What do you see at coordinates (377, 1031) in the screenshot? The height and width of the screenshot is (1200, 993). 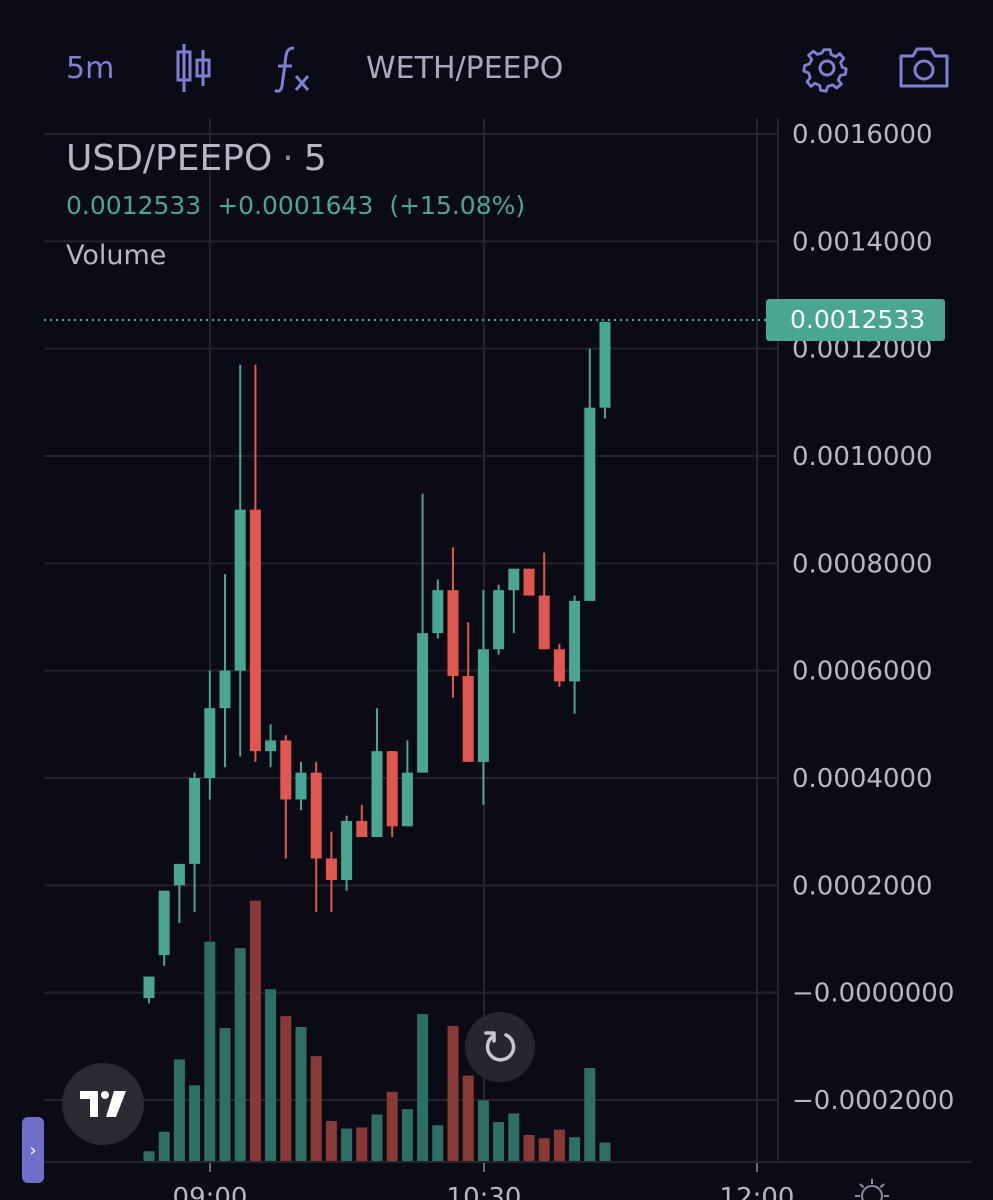 I see `volume-bars` at bounding box center [377, 1031].